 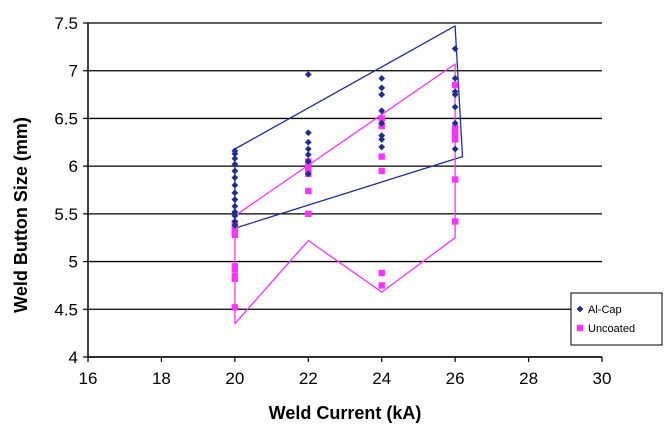 What do you see at coordinates (73, 166) in the screenshot?
I see `y-tick-label: 6` at bounding box center [73, 166].